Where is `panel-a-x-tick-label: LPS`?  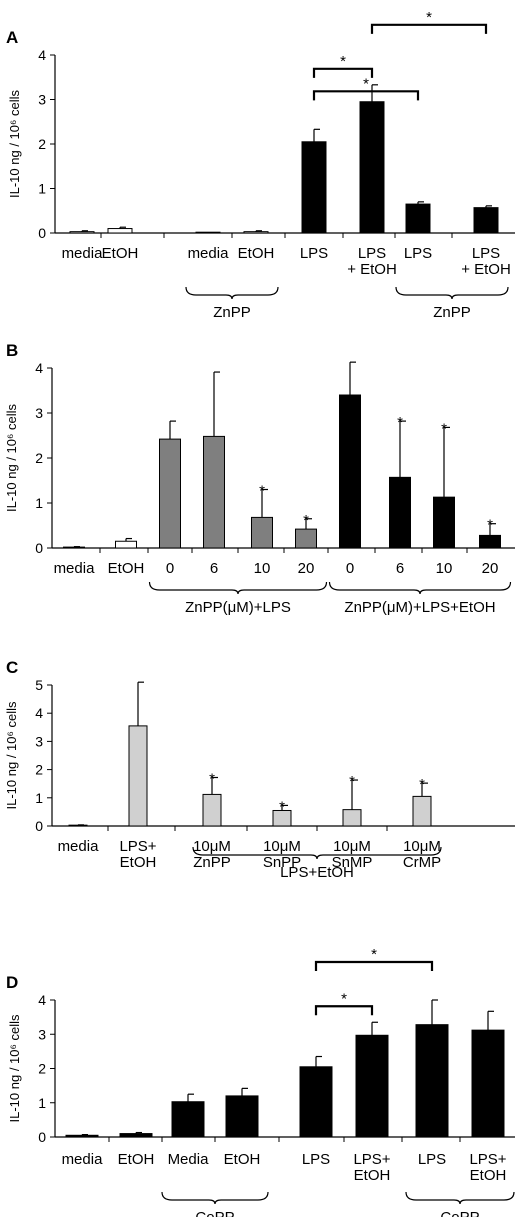
panel-a-x-tick-label: LPS is located at coordinates (314, 253).